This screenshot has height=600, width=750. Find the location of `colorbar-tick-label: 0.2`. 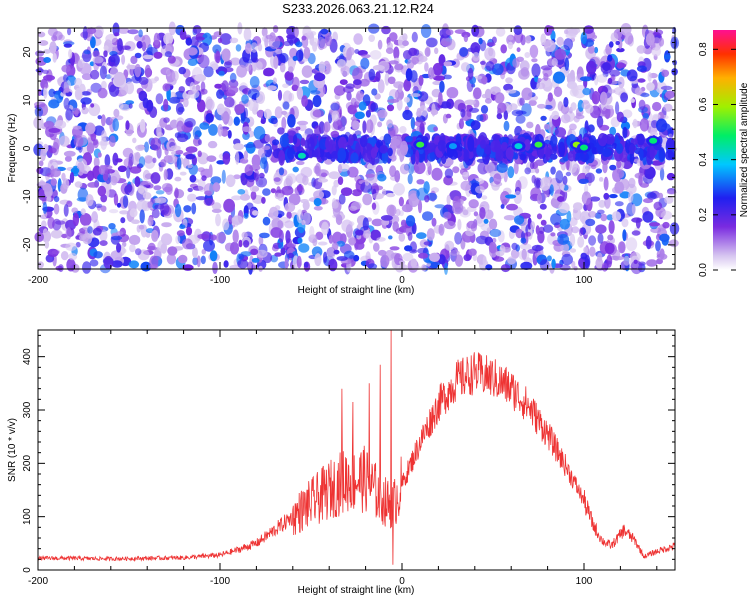

colorbar-tick-label: 0.2 is located at coordinates (703, 214).